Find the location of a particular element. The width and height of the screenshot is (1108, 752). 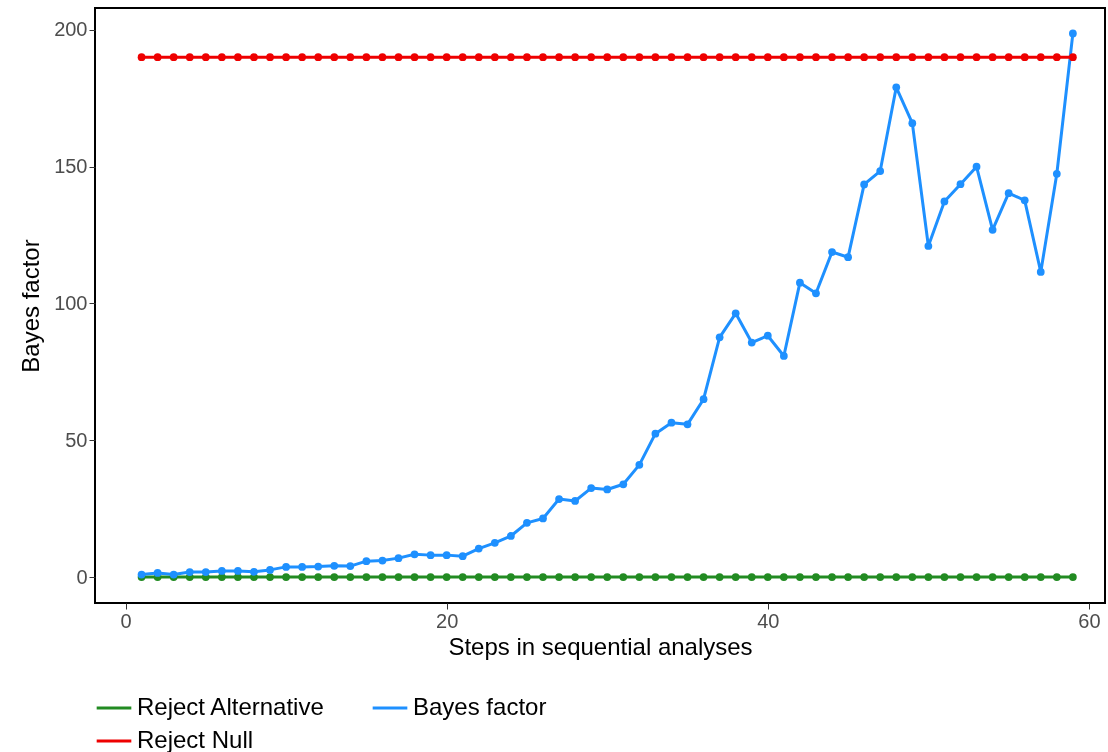

y-tick-label: 200 is located at coordinates (71, 29).